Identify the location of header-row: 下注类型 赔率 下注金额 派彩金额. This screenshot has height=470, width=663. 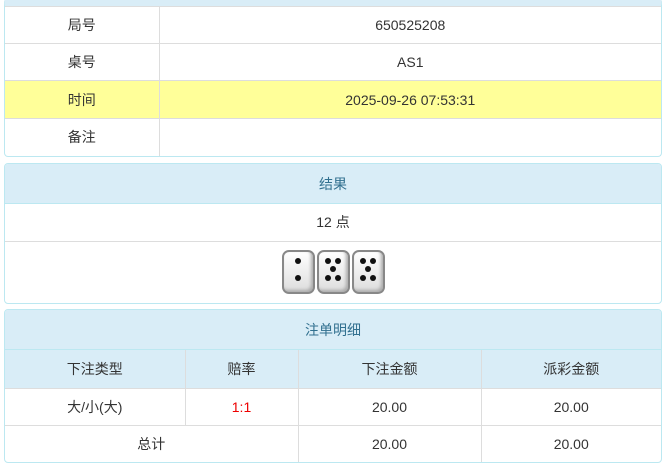
(333, 369).